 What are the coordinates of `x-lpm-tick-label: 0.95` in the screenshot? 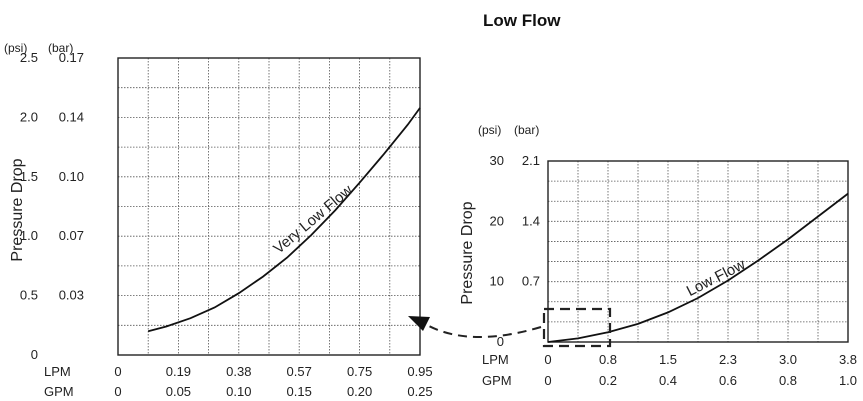 It's located at (419, 371).